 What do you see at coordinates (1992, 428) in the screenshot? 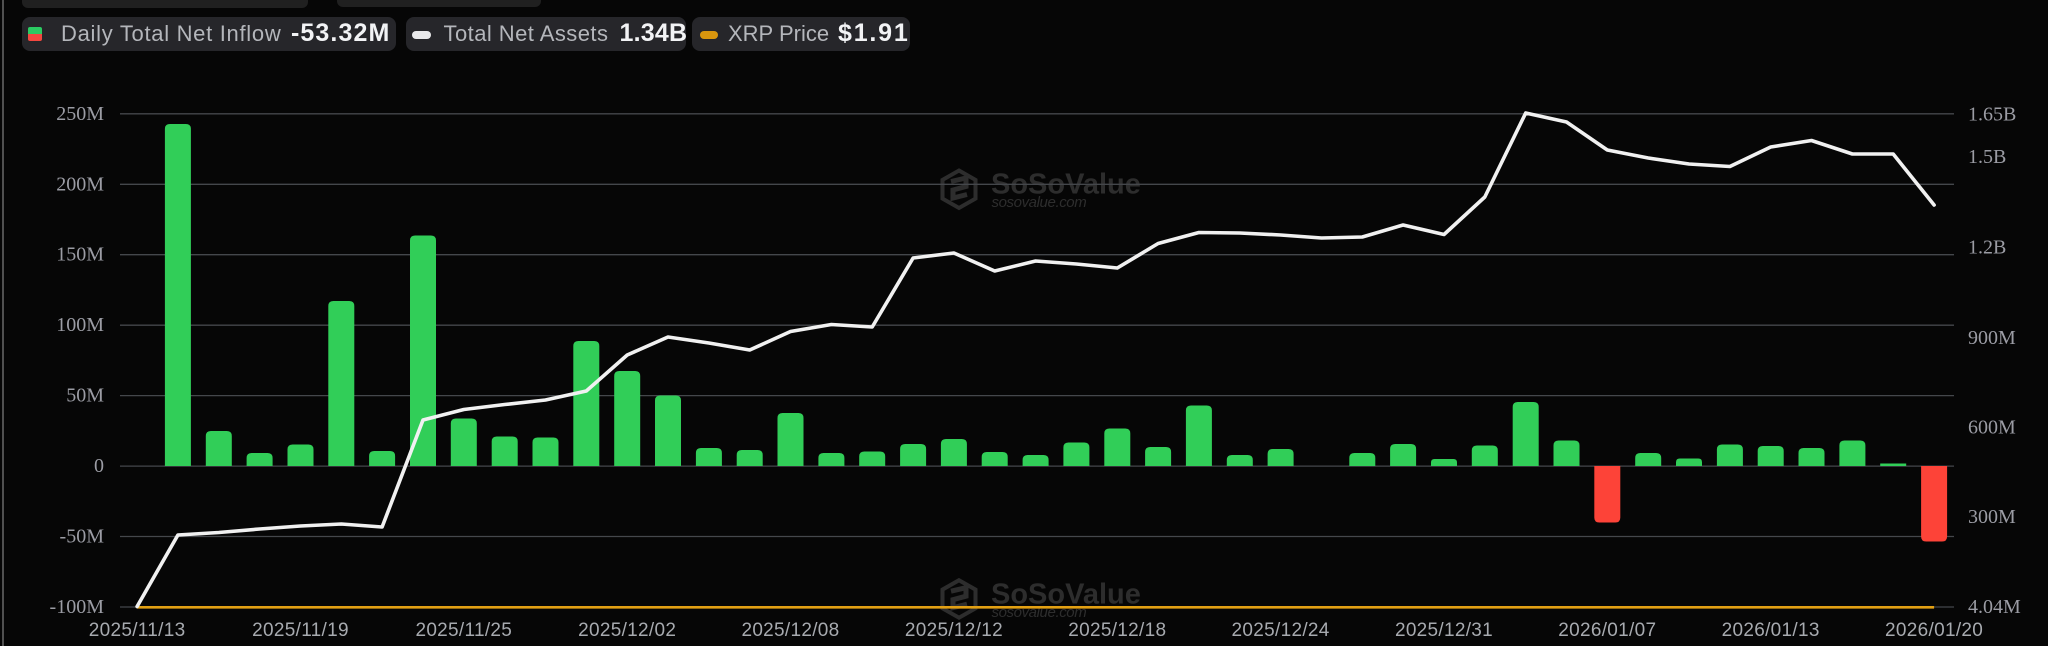
I see `svg-text: 600M` at bounding box center [1992, 428].